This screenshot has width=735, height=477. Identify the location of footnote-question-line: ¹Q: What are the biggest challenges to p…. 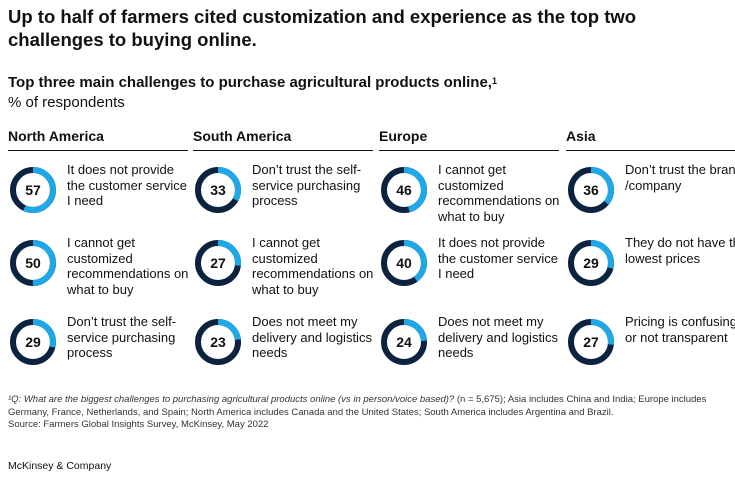
(368, 406).